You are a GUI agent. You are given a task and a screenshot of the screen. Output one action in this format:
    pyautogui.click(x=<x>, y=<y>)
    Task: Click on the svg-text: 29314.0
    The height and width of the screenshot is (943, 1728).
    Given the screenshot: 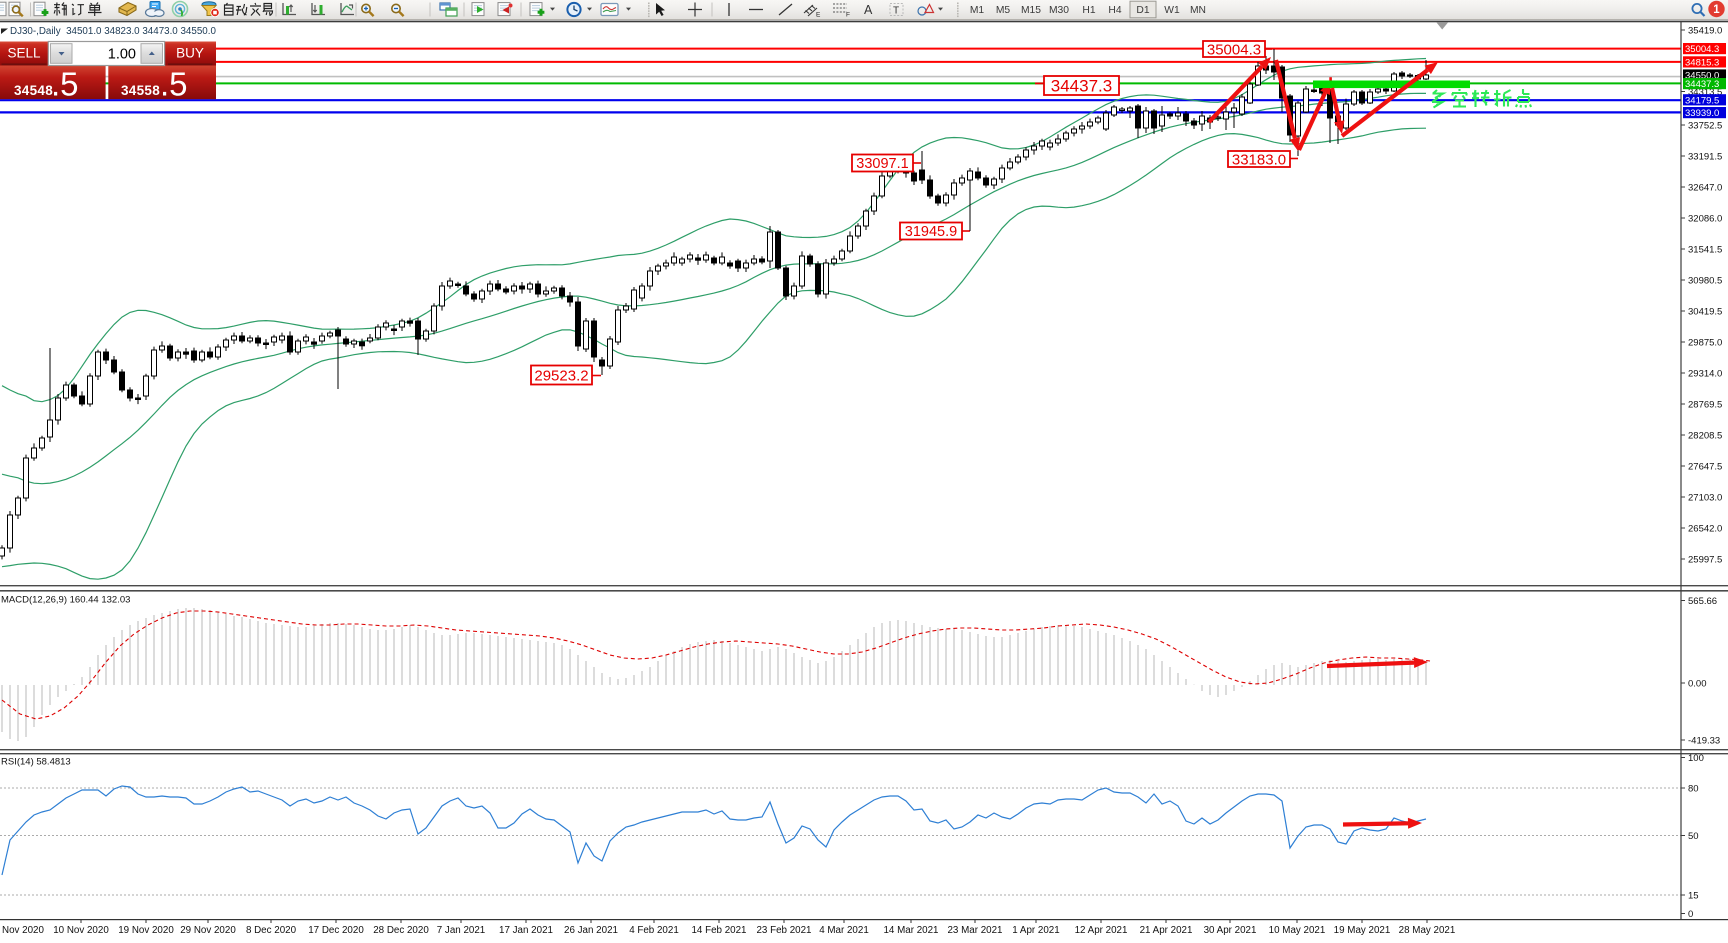 What is the action you would take?
    pyautogui.click(x=1705, y=373)
    